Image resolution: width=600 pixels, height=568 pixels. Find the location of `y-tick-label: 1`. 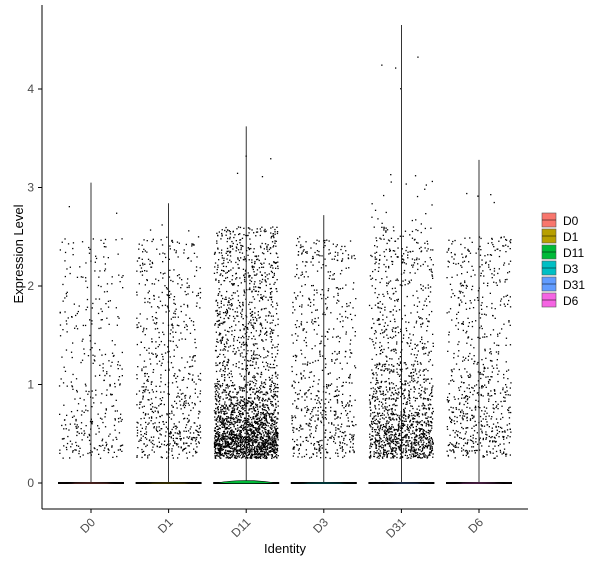

y-tick-label: 1 is located at coordinates (30, 385).